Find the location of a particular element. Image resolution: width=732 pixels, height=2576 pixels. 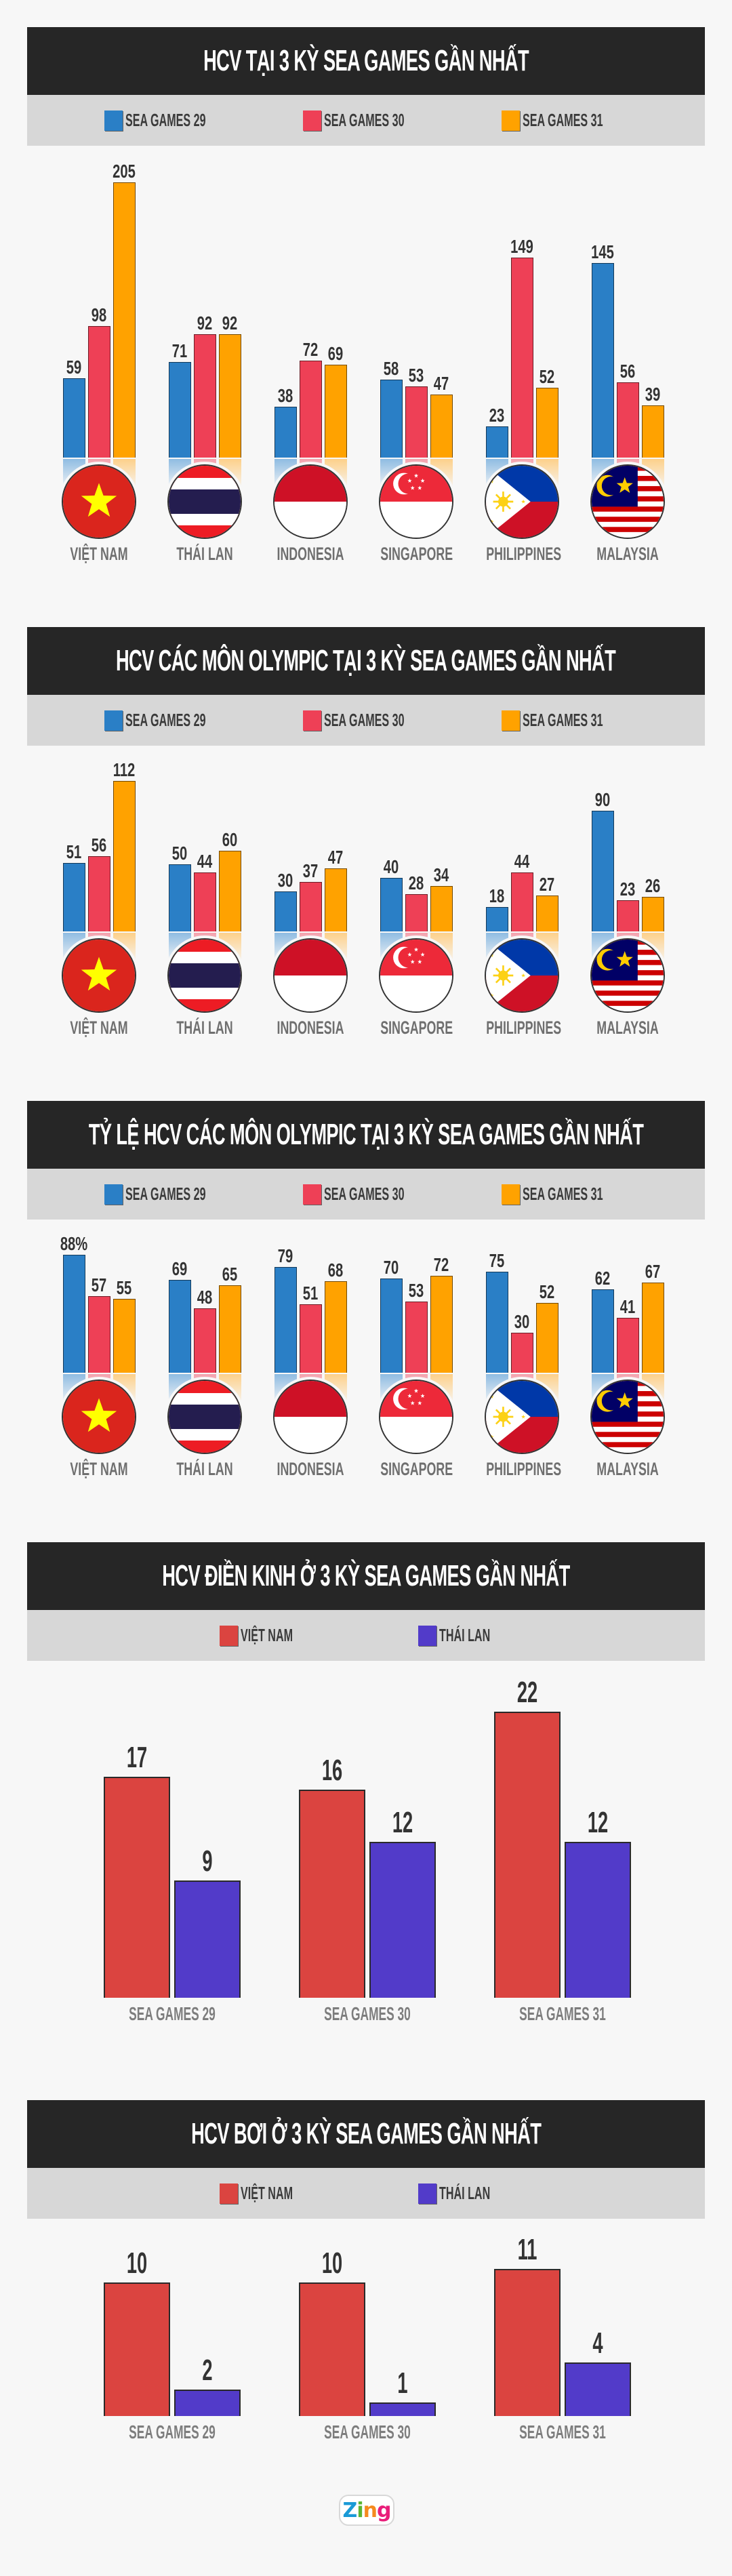

bar-value-label: 53 is located at coordinates (416, 1290).